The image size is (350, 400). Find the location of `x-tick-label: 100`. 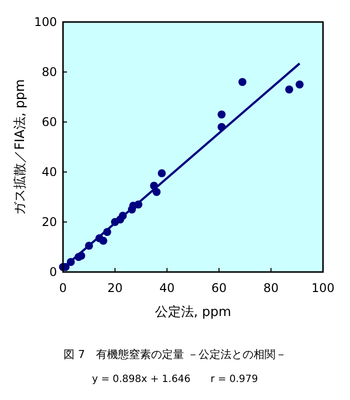

x-tick-label: 100 is located at coordinates (323, 288).